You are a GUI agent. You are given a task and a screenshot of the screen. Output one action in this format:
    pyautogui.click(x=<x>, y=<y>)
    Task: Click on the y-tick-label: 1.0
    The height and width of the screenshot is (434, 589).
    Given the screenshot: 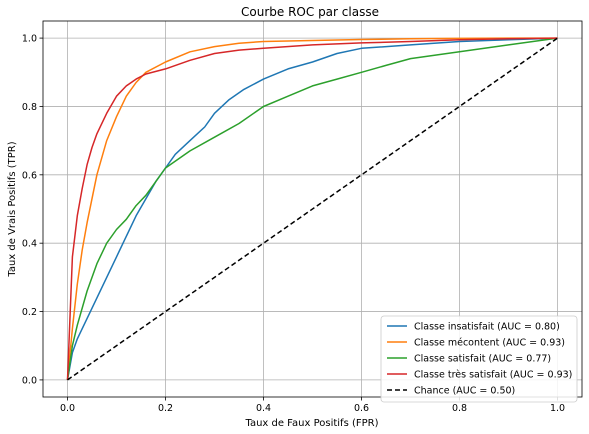 What is the action you would take?
    pyautogui.click(x=29, y=39)
    